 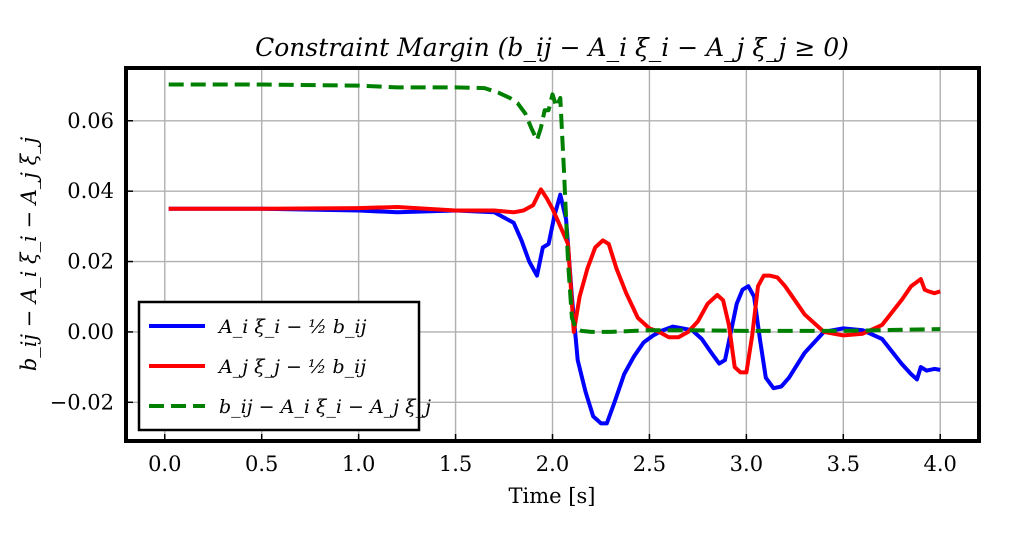 What do you see at coordinates (90, 332) in the screenshot?
I see `y-tick-label: 0.00` at bounding box center [90, 332].